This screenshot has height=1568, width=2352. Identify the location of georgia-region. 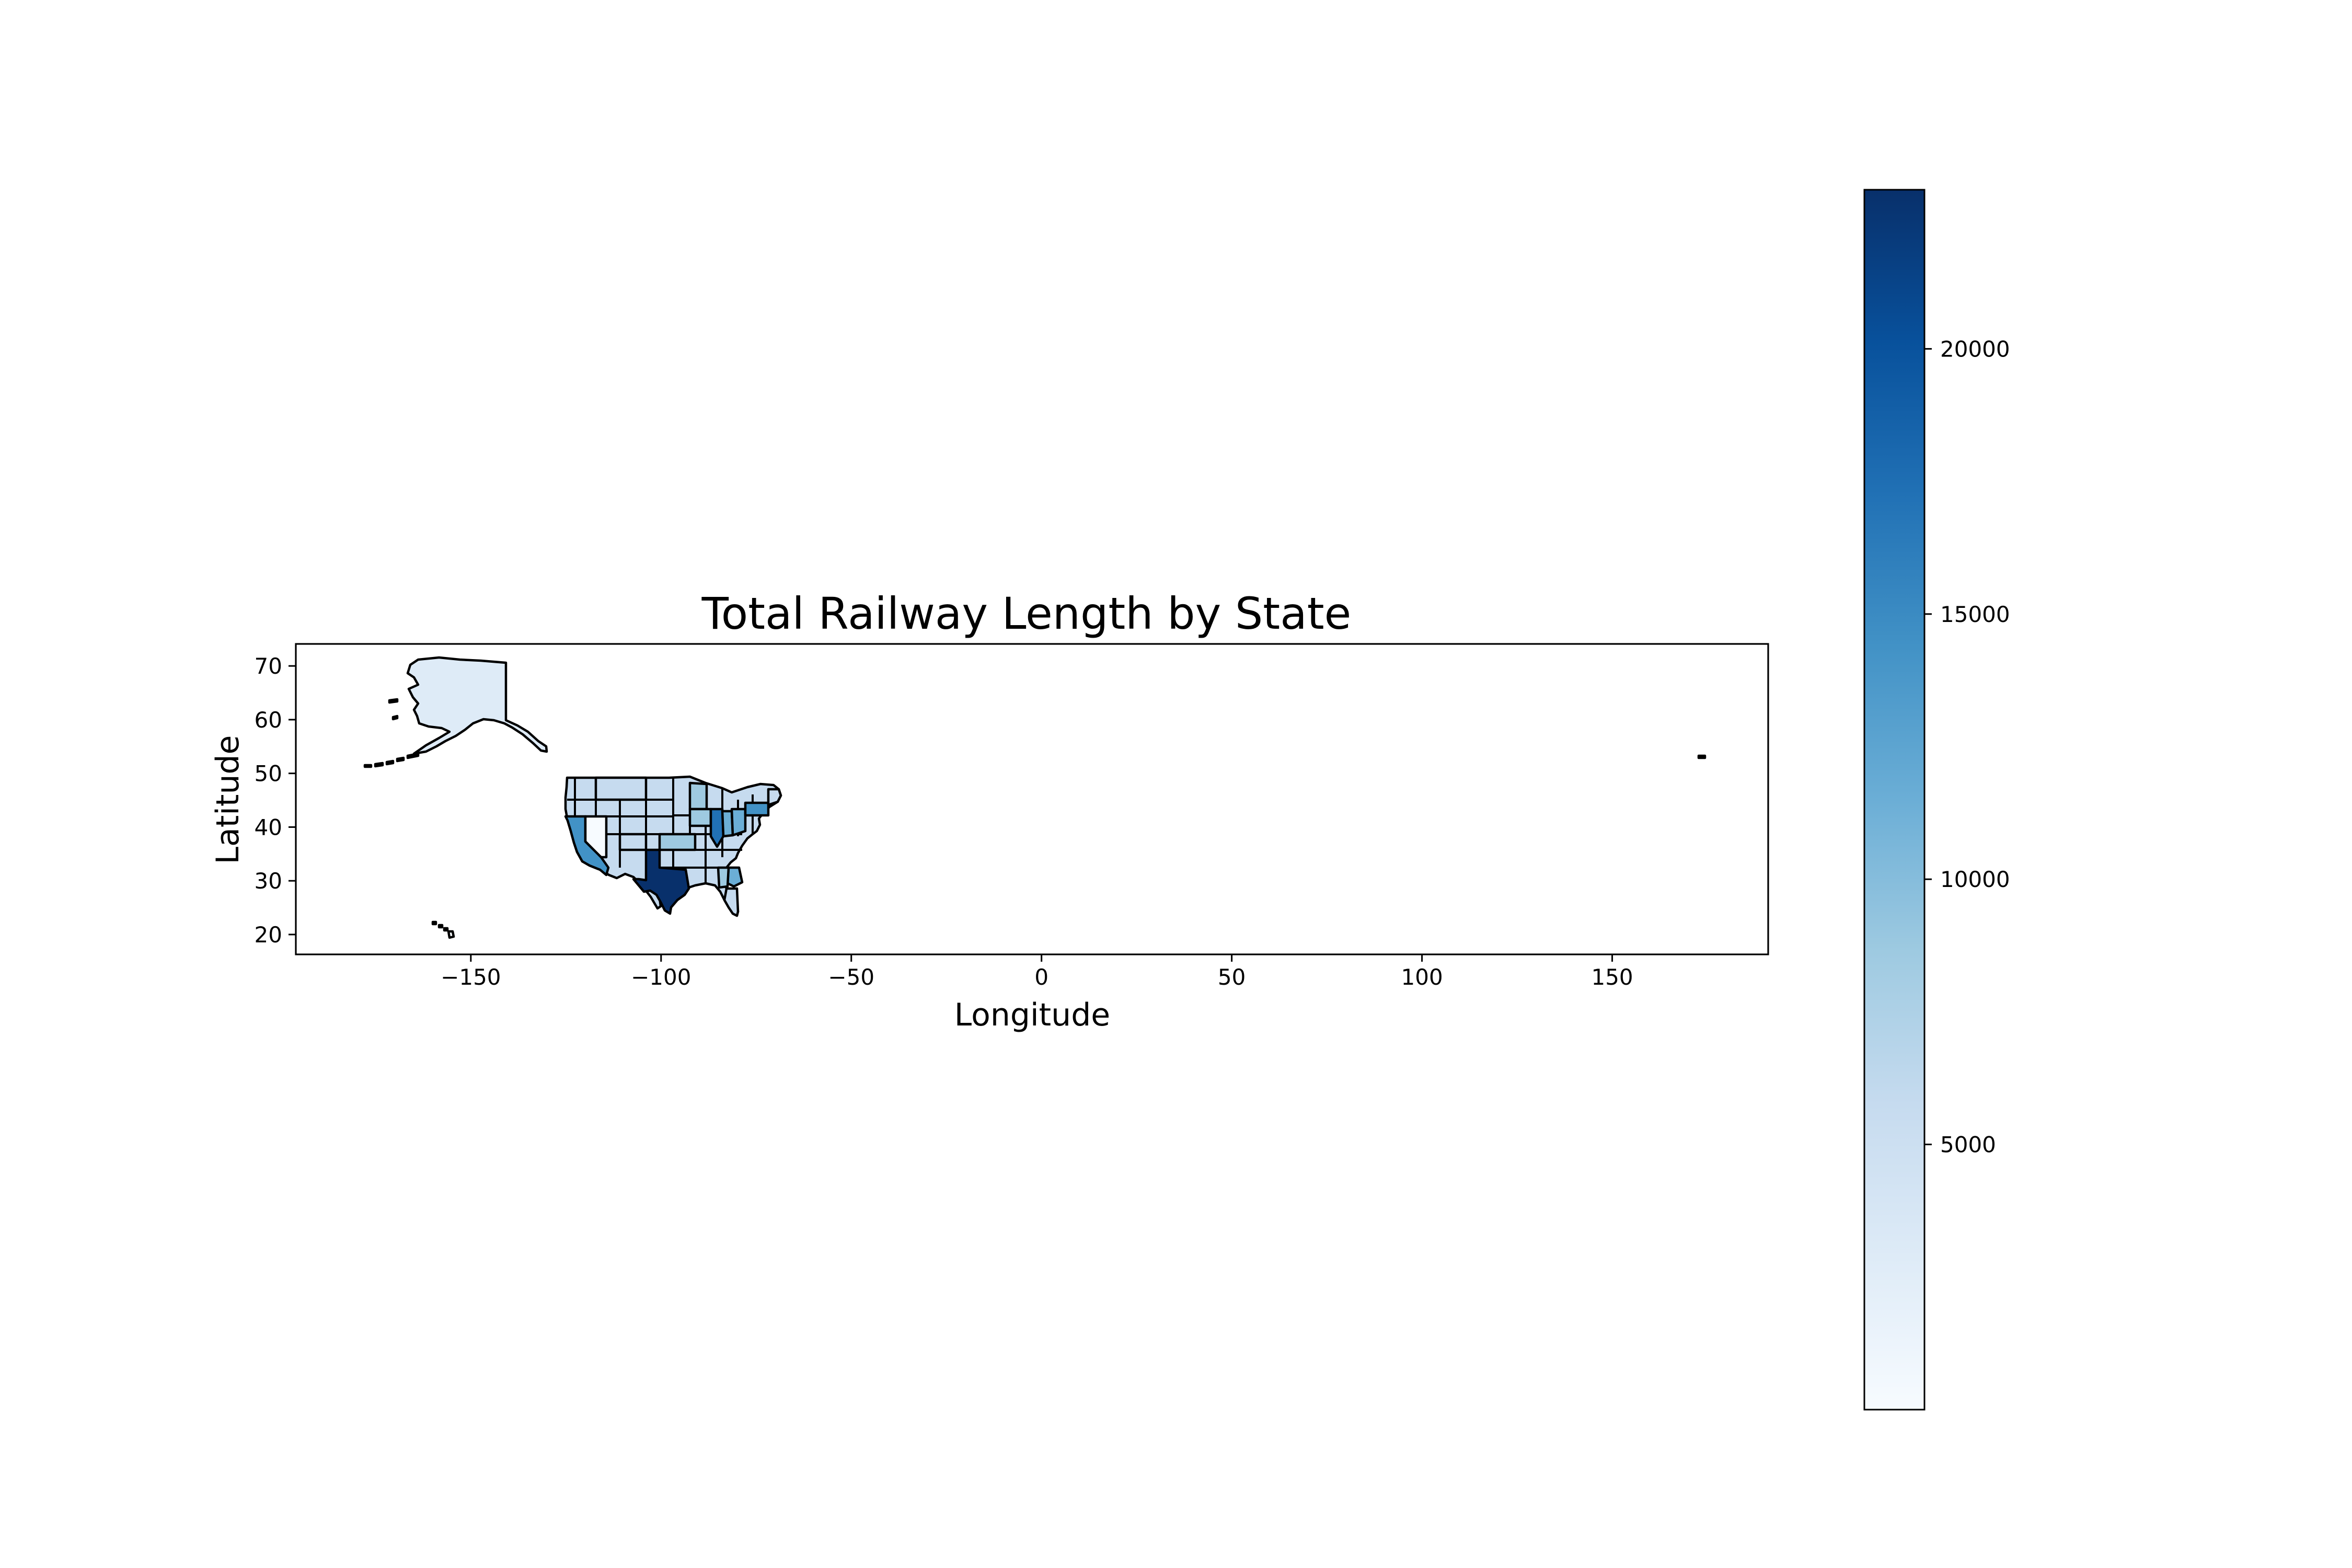
(735, 877).